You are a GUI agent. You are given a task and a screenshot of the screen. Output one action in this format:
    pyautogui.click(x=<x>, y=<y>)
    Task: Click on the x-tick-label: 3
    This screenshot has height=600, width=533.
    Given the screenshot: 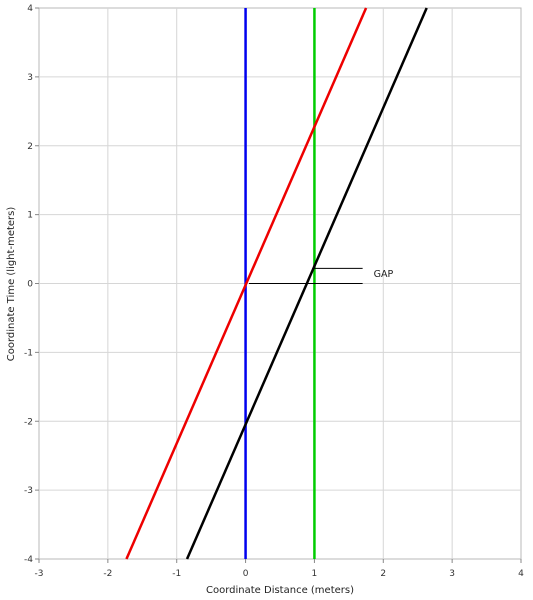 What is the action you would take?
    pyautogui.click(x=452, y=574)
    